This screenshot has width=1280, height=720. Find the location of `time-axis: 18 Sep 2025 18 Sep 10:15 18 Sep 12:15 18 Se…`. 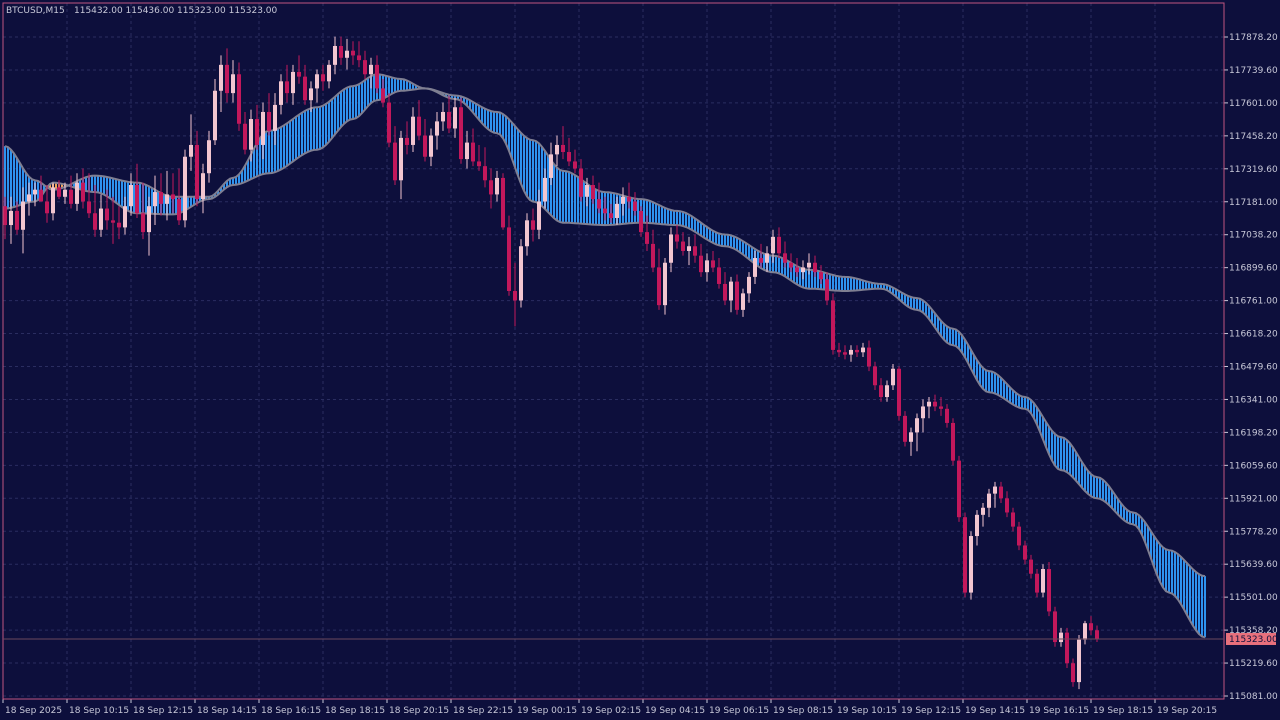

time-axis: 18 Sep 2025 18 Sep 10:15 18 Sep 12:15 18 Se… is located at coordinates (609, 707).